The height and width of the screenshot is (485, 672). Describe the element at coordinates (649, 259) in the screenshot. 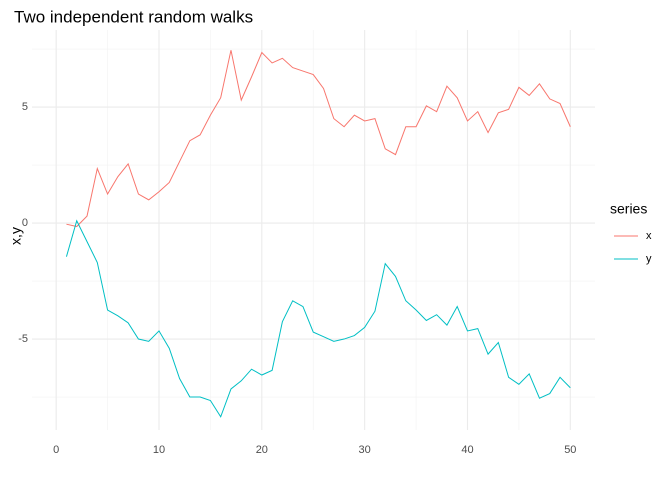

I see `legend-label: y` at that location.